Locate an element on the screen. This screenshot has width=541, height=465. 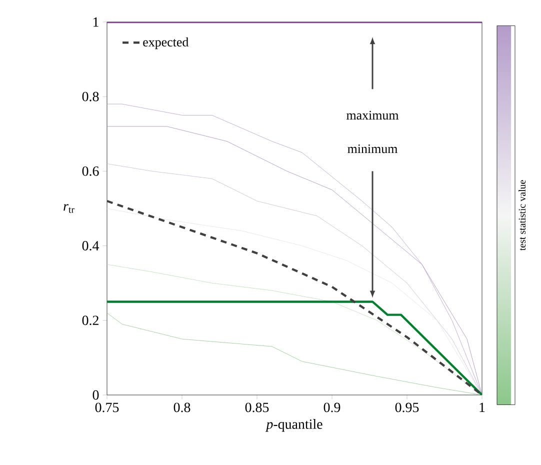
annotation: minimum is located at coordinates (373, 149).